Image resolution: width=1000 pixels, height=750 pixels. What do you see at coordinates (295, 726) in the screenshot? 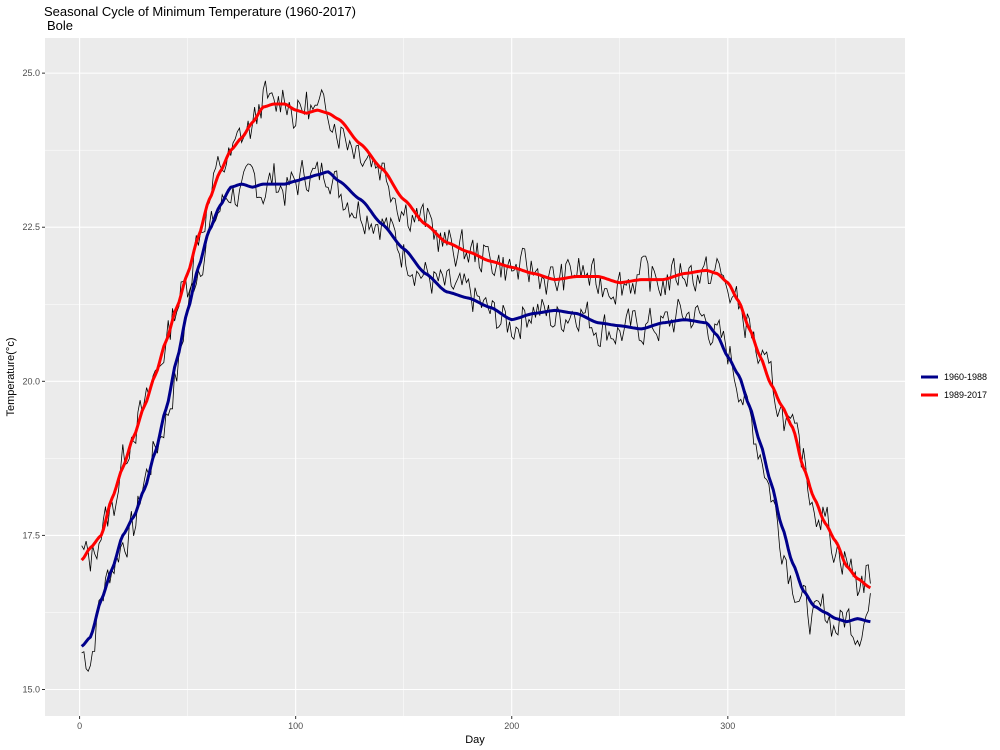
I see `x-tick-label: 100` at bounding box center [295, 726].